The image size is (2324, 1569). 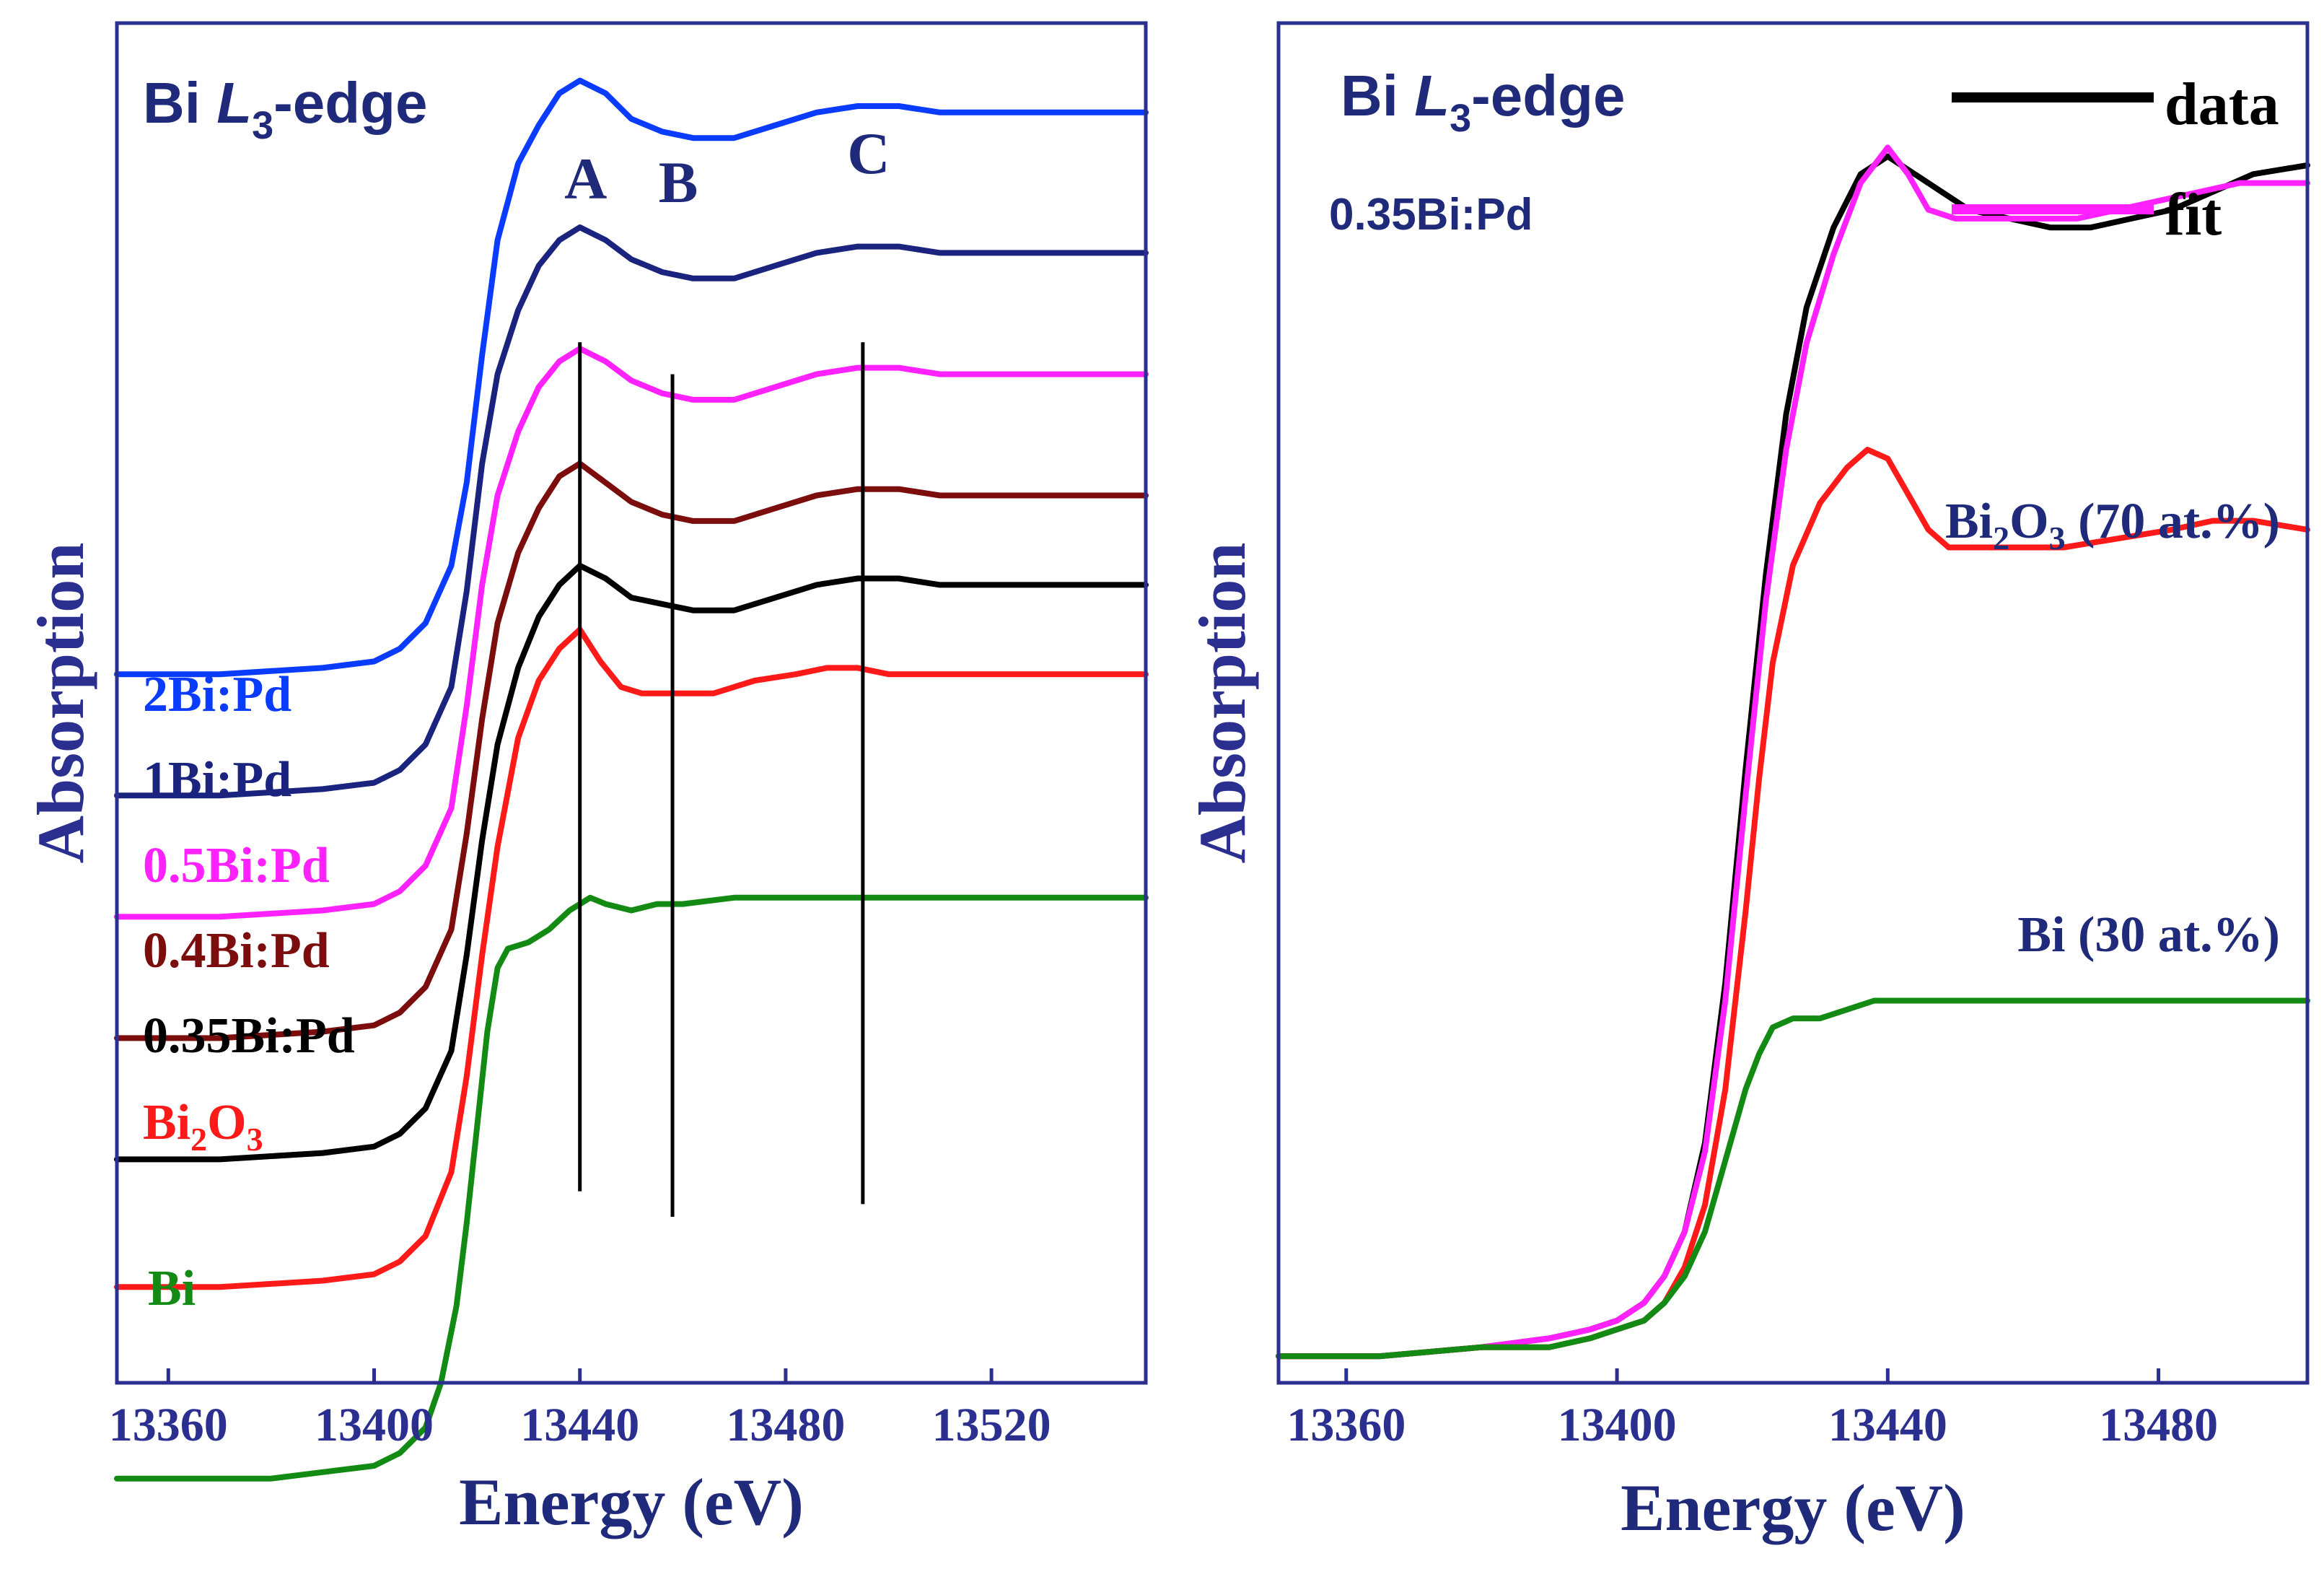 I want to click on legend-label-data: data, so click(x=2222, y=104).